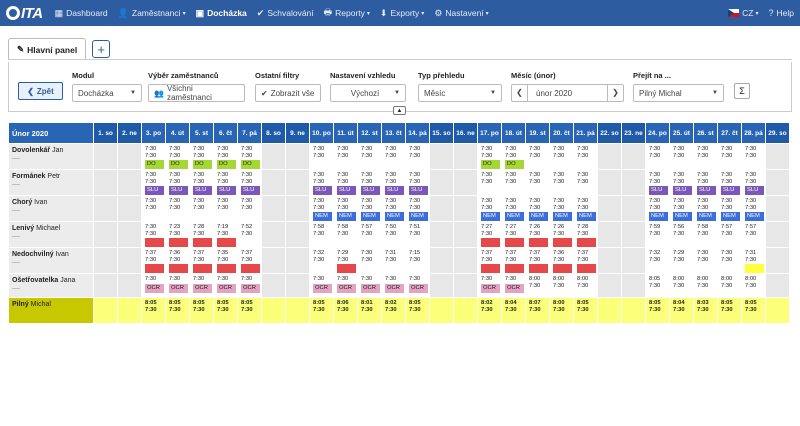  What do you see at coordinates (465, 133) in the screenshot?
I see `day-header: 16. ne` at bounding box center [465, 133].